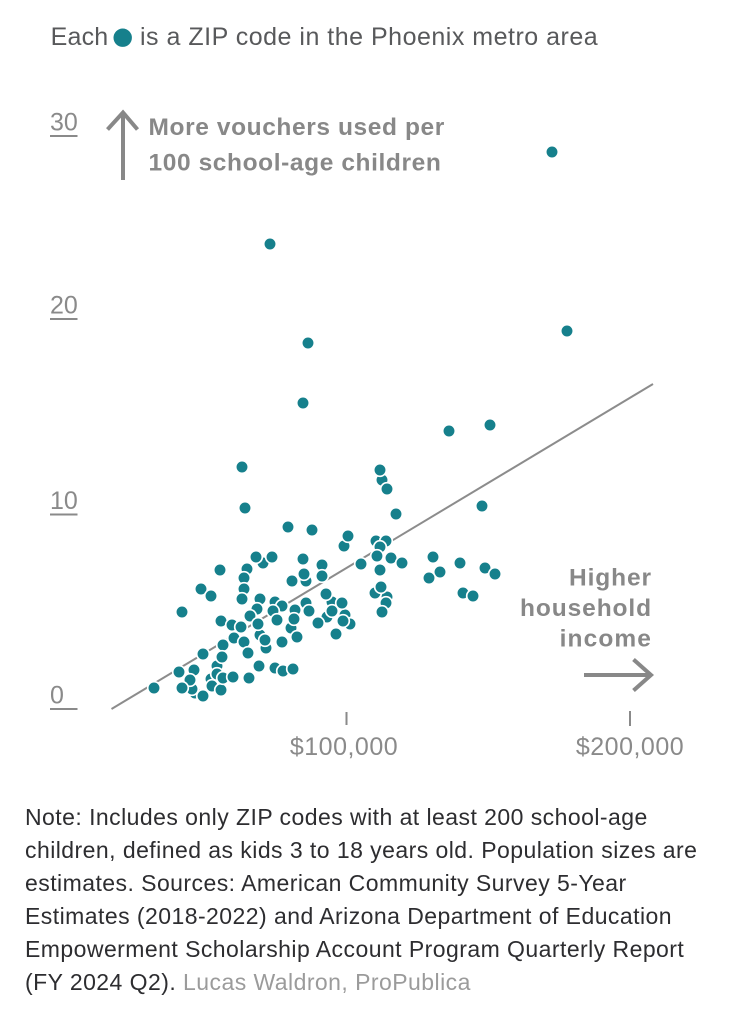 This screenshot has width=740, height=1028. I want to click on svg-text: Higher, so click(610, 578).